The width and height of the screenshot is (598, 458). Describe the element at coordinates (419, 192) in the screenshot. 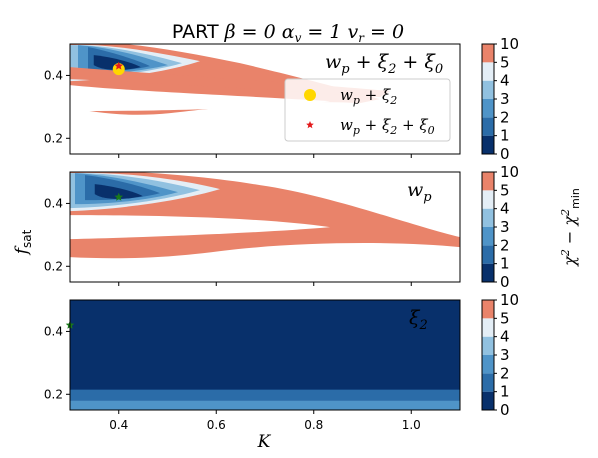

I see `panel-label: wp` at that location.